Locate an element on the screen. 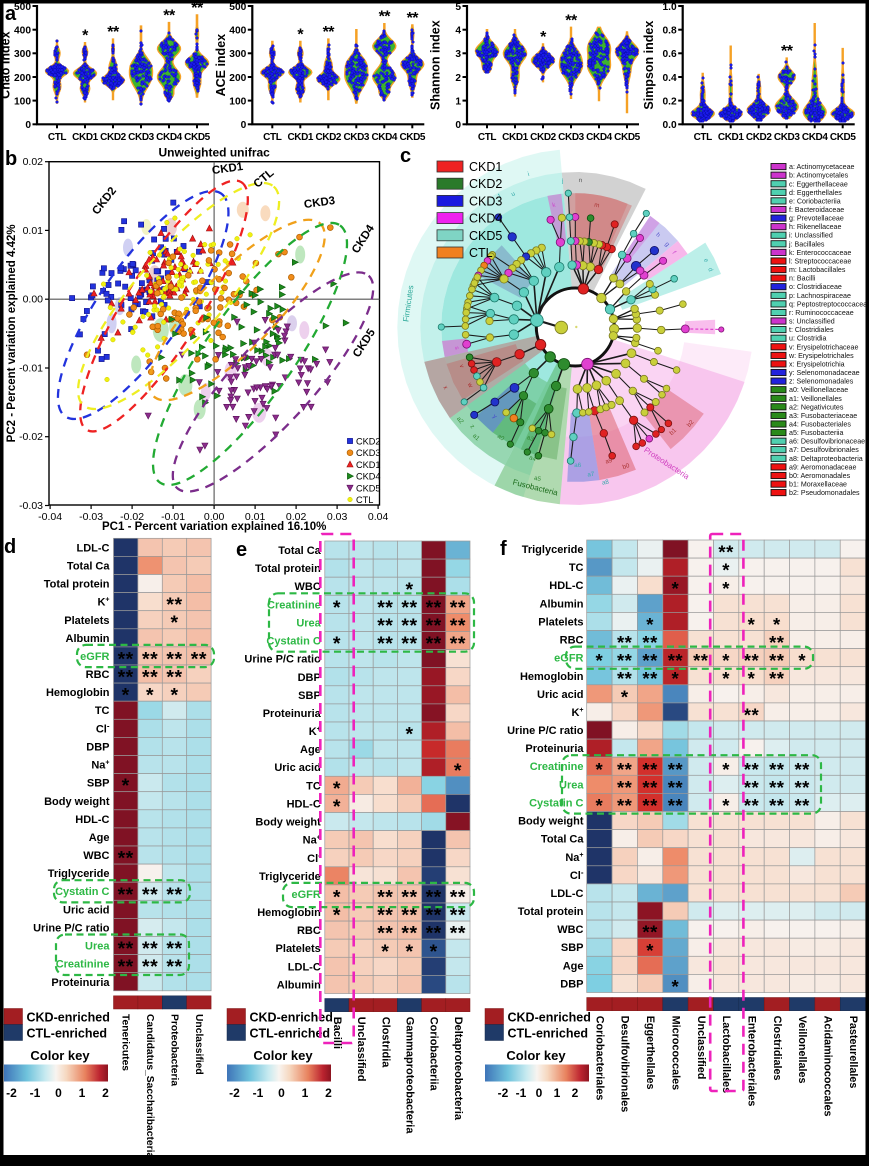 This screenshot has height=1171, width=869. svg-text: 0.0 is located at coordinates (670, 125).